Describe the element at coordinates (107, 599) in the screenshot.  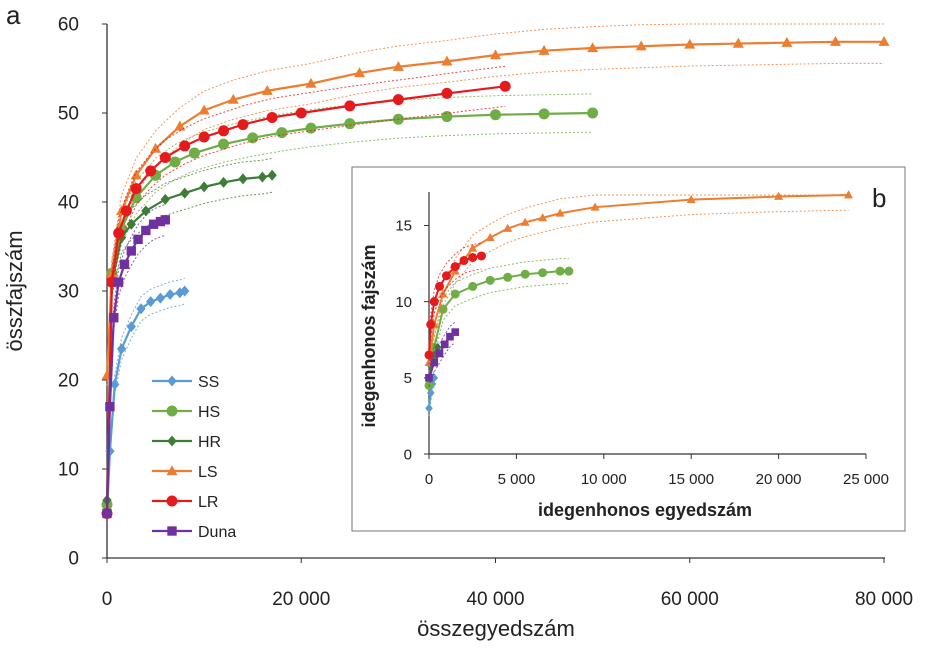
I see `main-x-tick-label: 0` at that location.